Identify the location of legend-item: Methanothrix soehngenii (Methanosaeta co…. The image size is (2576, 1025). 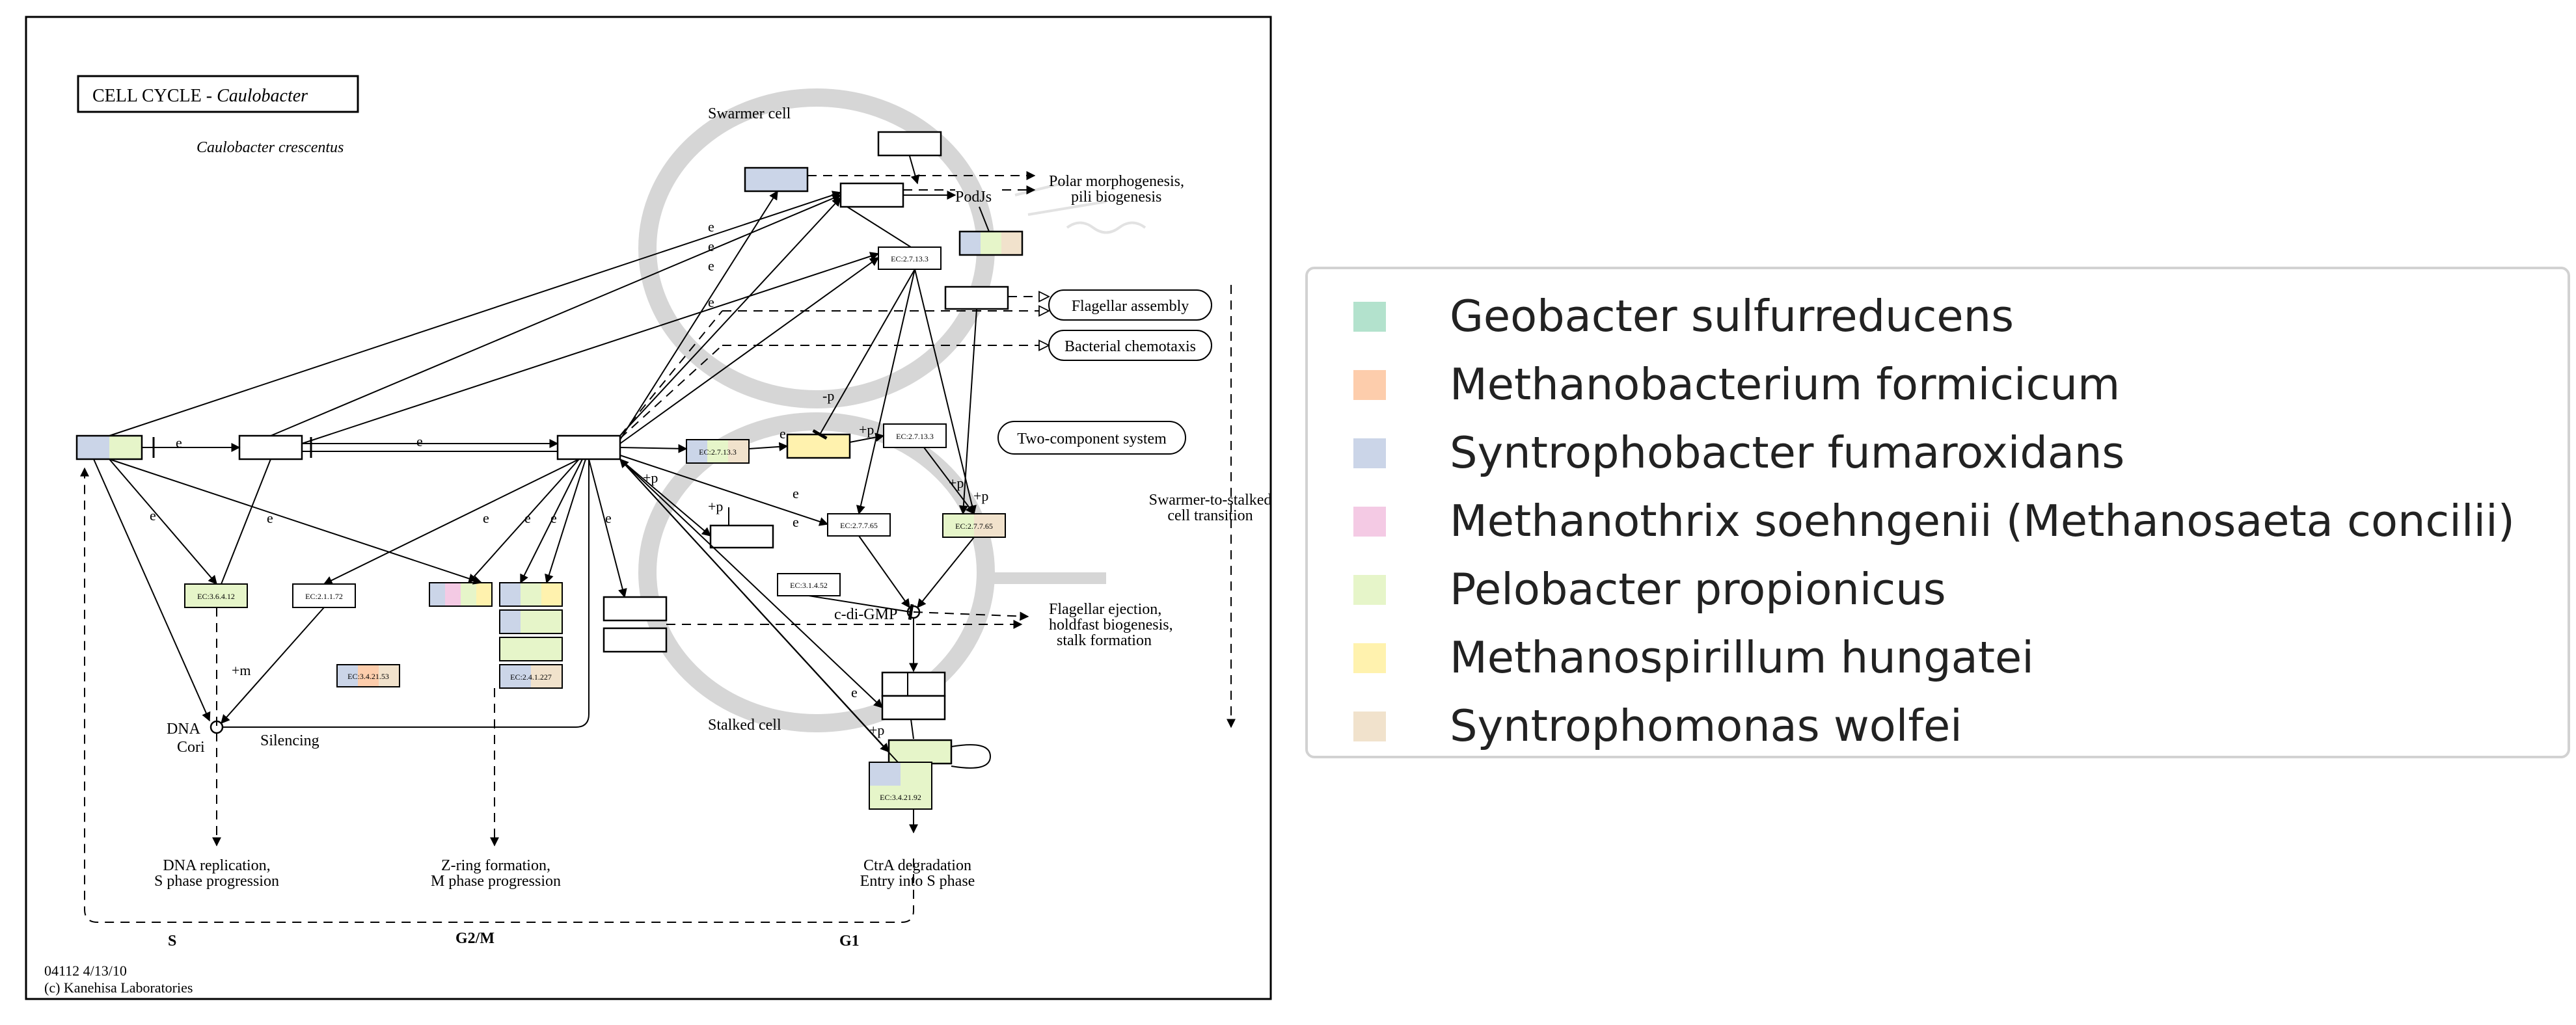
(1938, 520).